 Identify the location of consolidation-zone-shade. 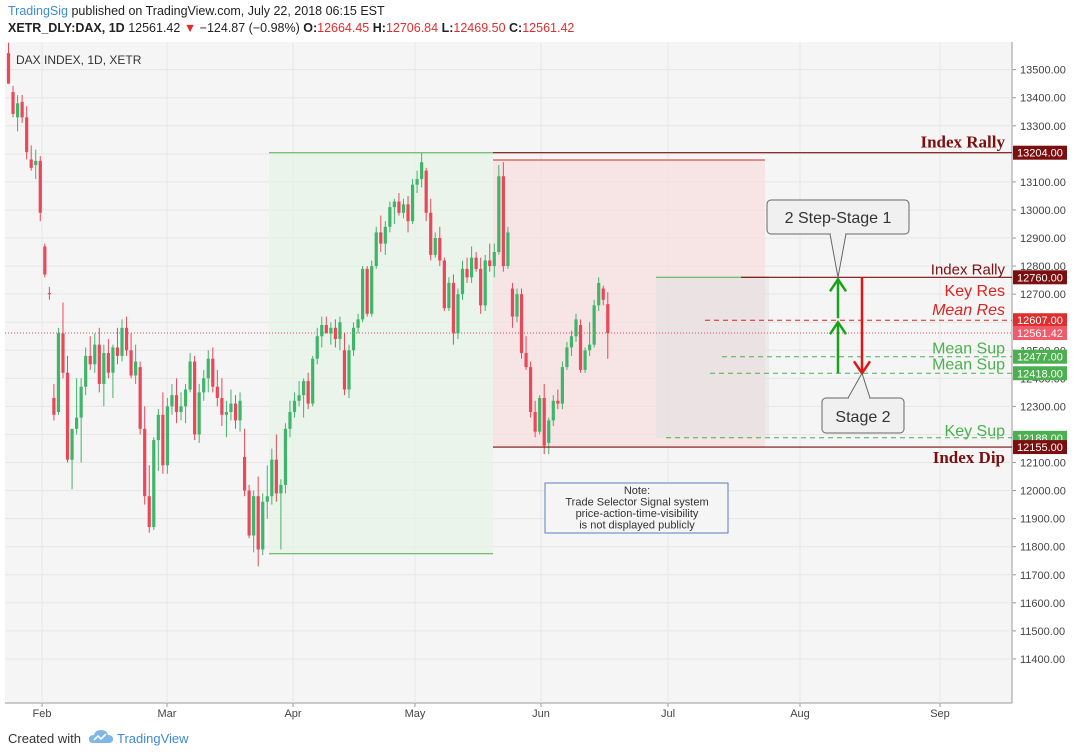
(712, 357).